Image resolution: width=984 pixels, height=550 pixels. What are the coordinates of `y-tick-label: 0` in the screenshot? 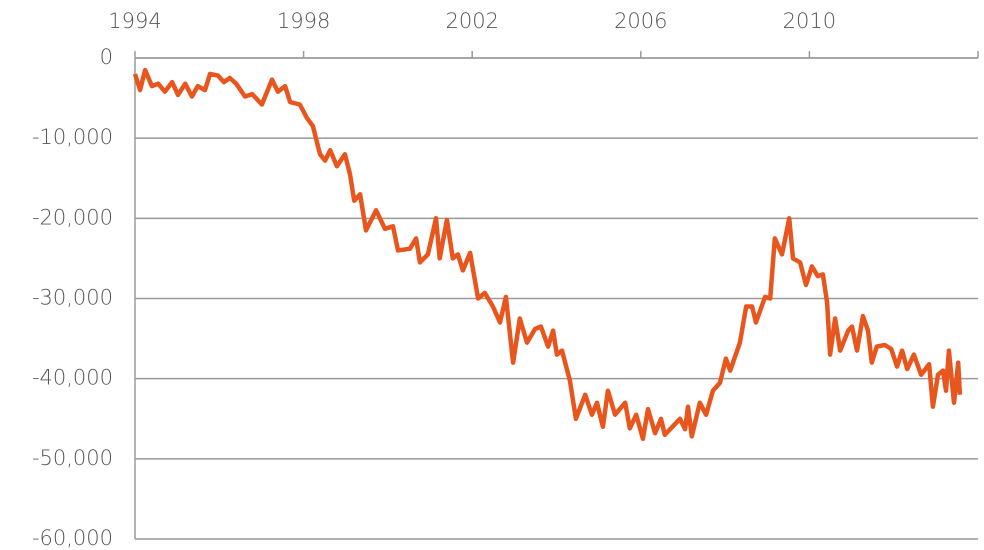 It's located at (106, 57).